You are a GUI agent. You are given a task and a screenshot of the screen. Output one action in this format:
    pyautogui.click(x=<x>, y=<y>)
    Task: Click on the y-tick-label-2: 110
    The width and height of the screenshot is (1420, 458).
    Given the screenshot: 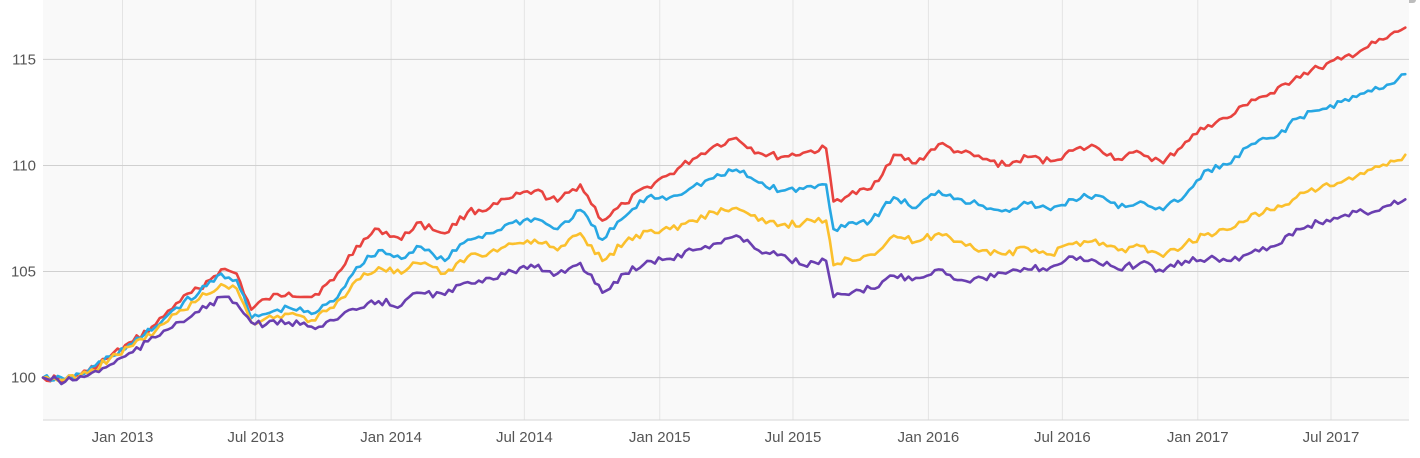 What is the action you would take?
    pyautogui.click(x=24, y=165)
    